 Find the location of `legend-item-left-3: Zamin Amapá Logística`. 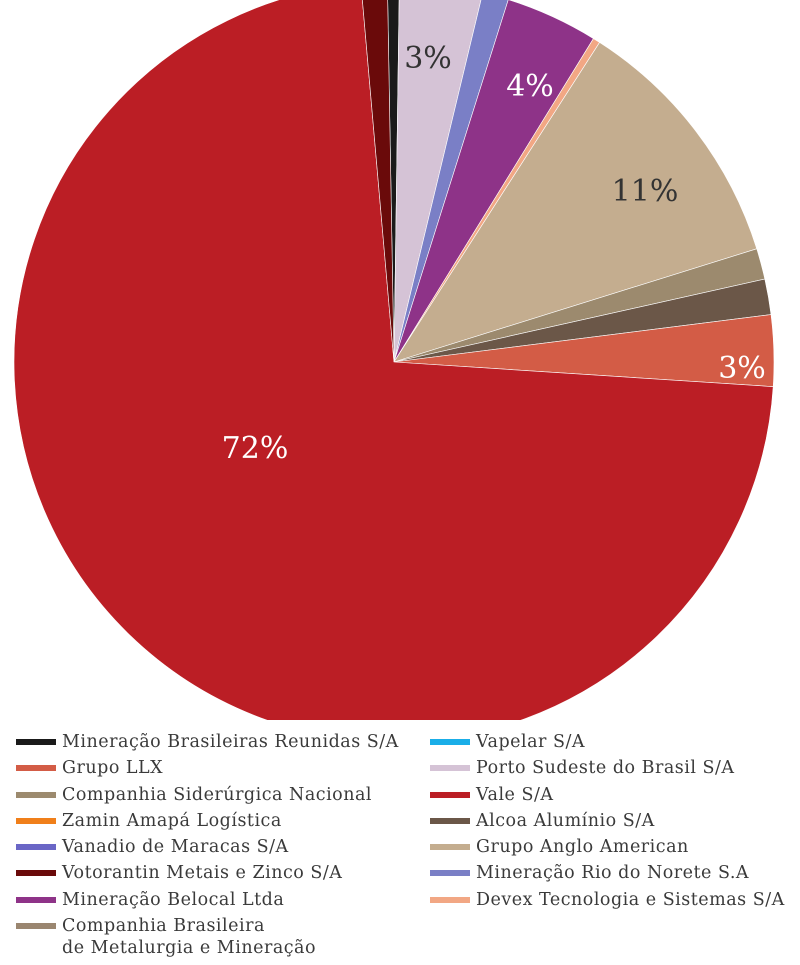

legend-item-left-3: Zamin Amapá Logística is located at coordinates (221, 823).